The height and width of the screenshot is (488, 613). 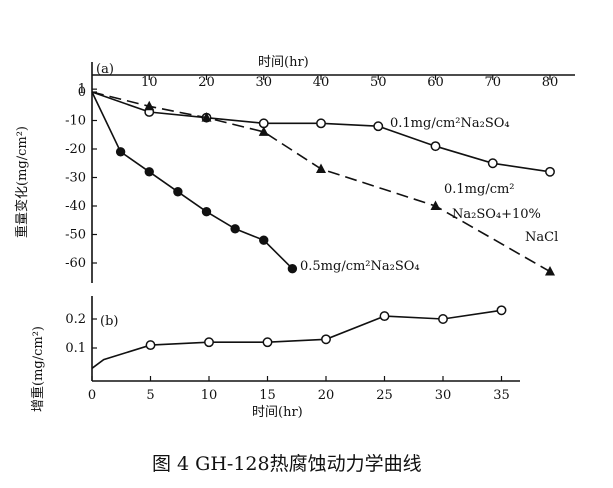 I want to click on panel-b-label: (b), so click(x=109, y=321).